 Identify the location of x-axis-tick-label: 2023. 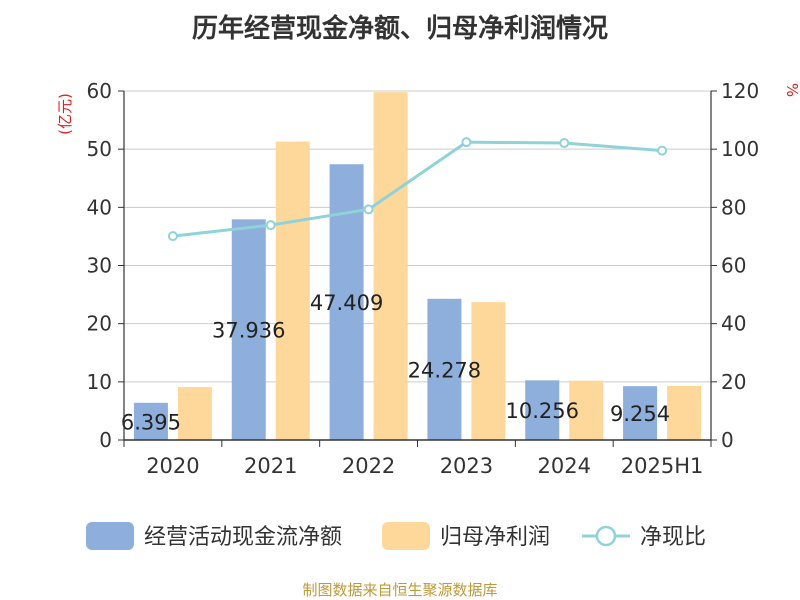
(466, 466).